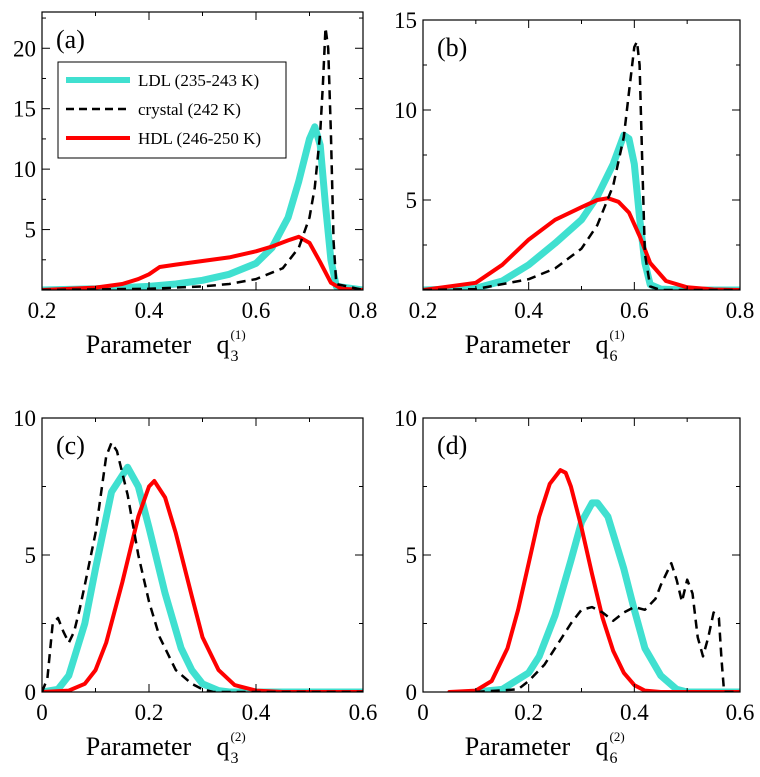 The image size is (760, 777). What do you see at coordinates (198, 80) in the screenshot?
I see `legend-label-ldl: LDL (235-243 K)` at bounding box center [198, 80].